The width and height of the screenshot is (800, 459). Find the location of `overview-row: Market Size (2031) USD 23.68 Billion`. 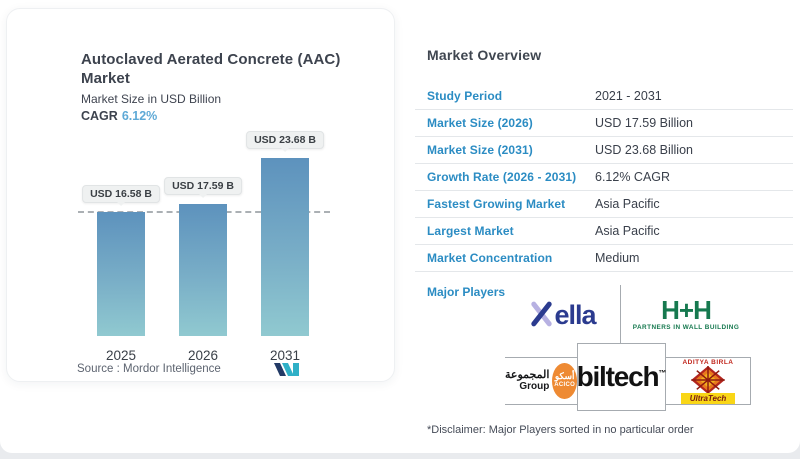

overview-row: Market Size (2031) USD 23.68 Billion is located at coordinates (604, 150).